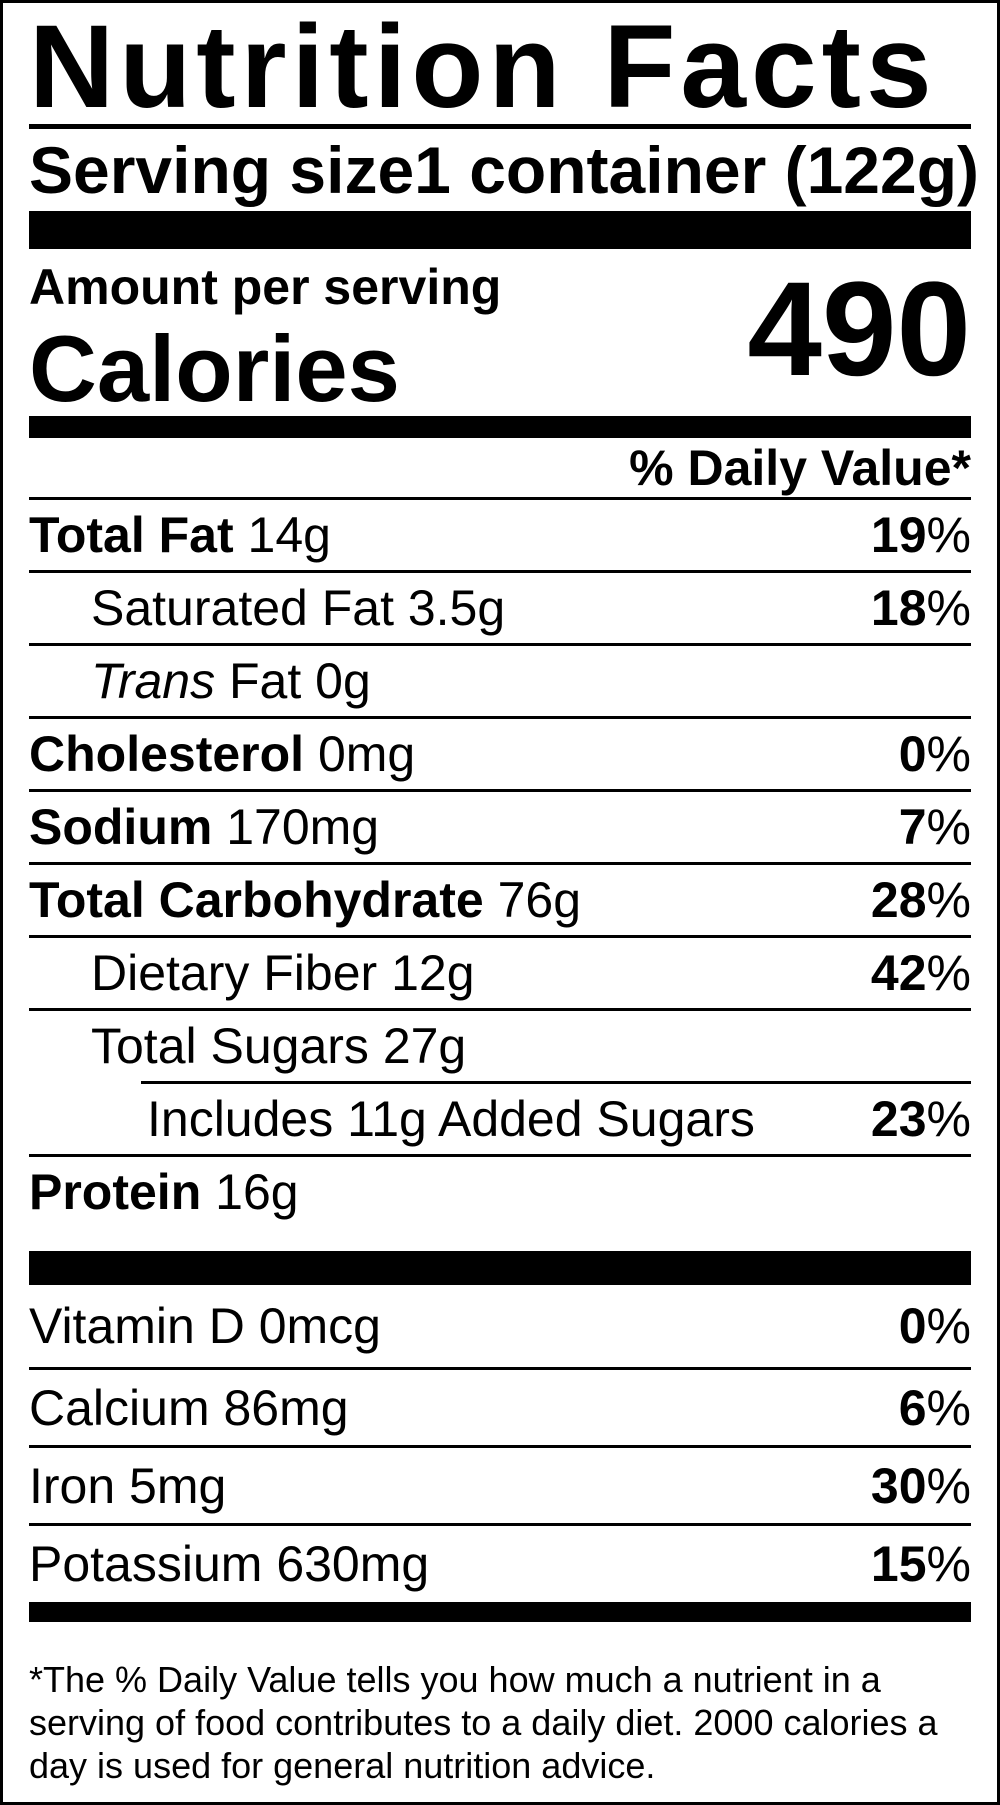  What do you see at coordinates (222, 754) in the screenshot?
I see `nutrient-name: Cholesterol 0mg` at bounding box center [222, 754].